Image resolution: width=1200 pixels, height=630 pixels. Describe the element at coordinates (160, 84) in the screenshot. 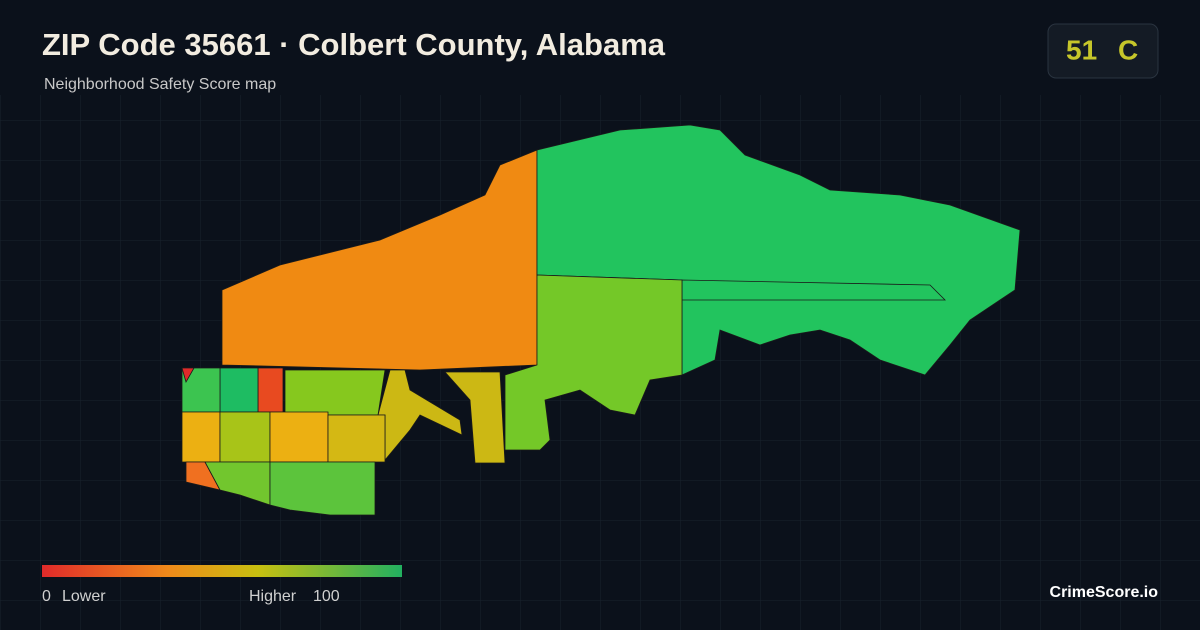

I see `subtitle: Neighborhood Safety Score map` at that location.